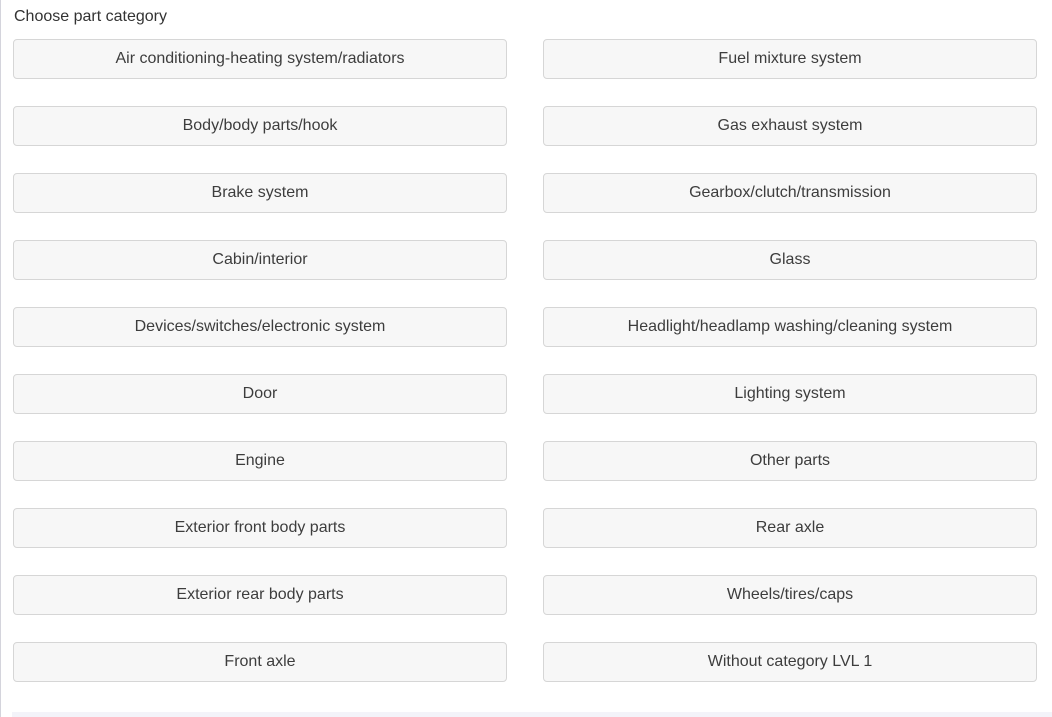 The image size is (1052, 717). What do you see at coordinates (260, 394) in the screenshot?
I see `category-button-door: Door` at bounding box center [260, 394].